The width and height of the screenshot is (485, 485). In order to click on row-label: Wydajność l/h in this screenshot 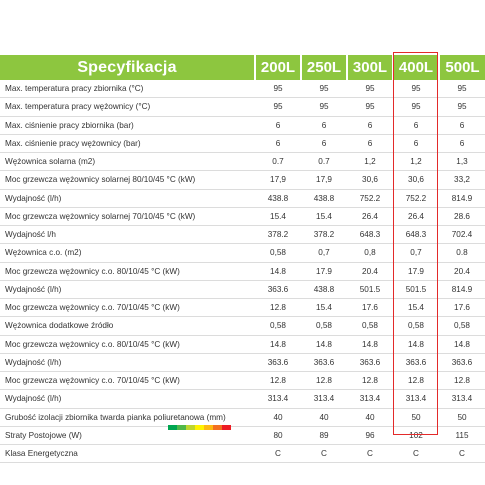, I will do `click(127, 235)`.